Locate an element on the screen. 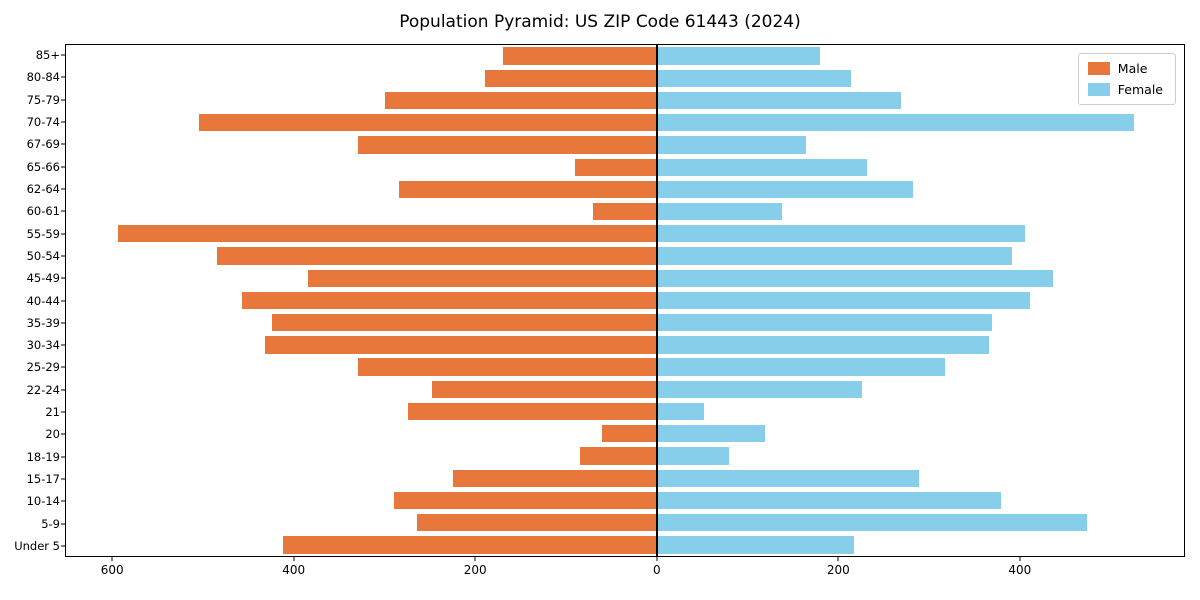 The width and height of the screenshot is (1200, 600). y-tick-label: 75-79 is located at coordinates (43, 99).